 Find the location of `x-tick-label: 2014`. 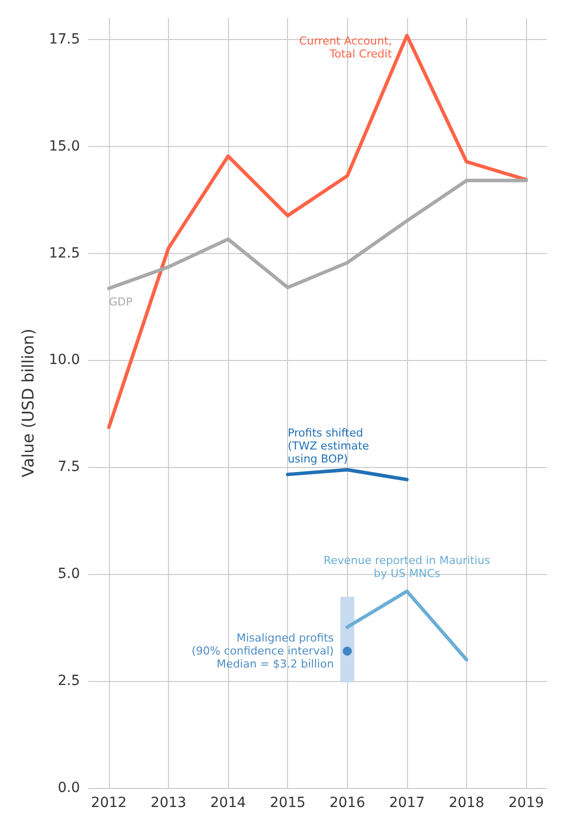

x-tick-label: 2014 is located at coordinates (228, 803).